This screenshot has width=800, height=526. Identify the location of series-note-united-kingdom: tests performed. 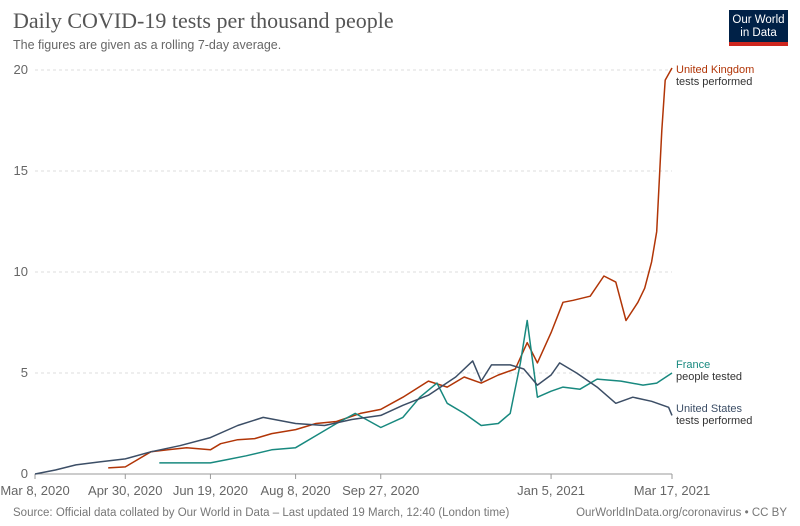
(714, 82).